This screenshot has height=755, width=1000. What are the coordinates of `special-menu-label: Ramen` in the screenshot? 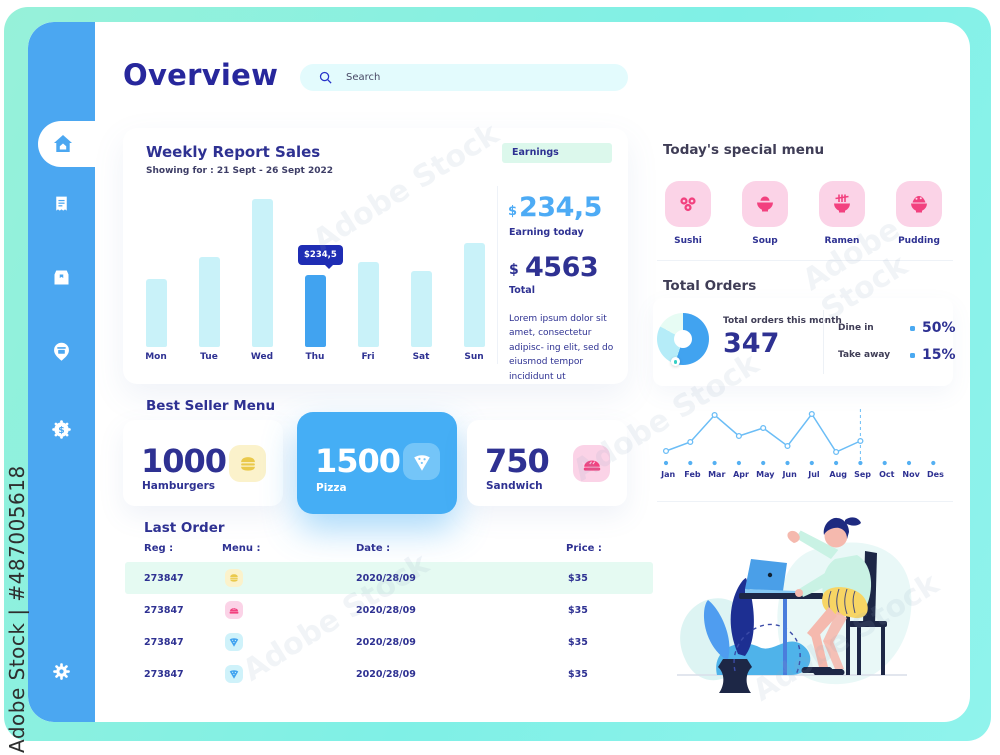 It's located at (842, 241).